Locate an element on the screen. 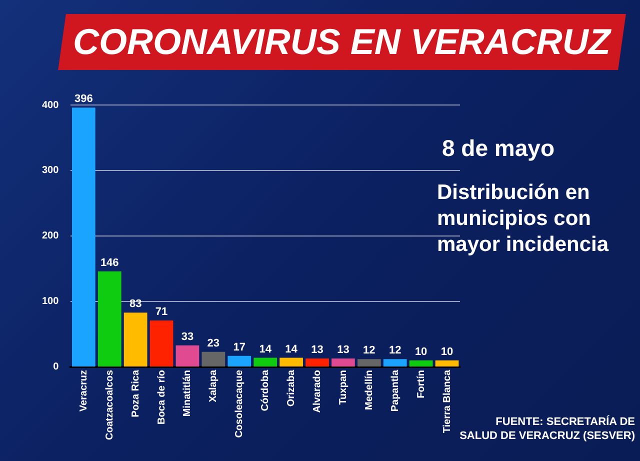 The height and width of the screenshot is (461, 640). annotation: 8 de mayo is located at coordinates (498, 148).